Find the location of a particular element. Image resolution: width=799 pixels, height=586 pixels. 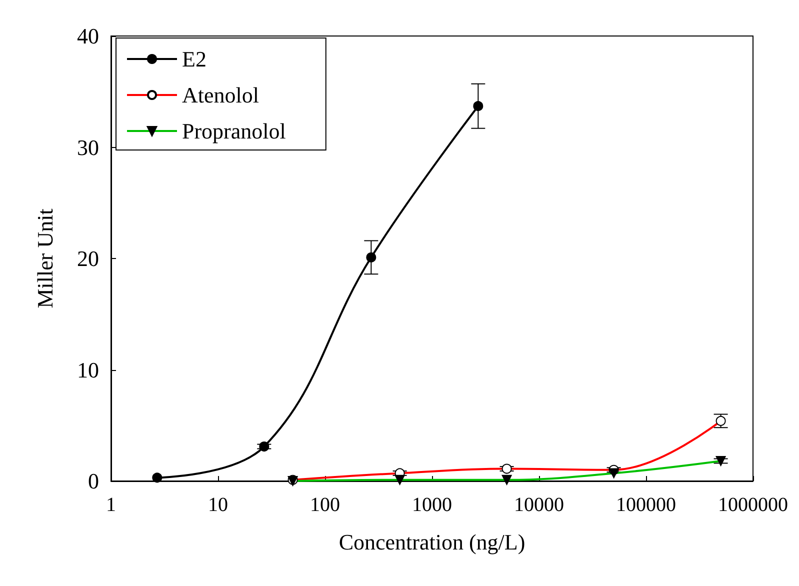

x-tick-label: 100 is located at coordinates (325, 505).